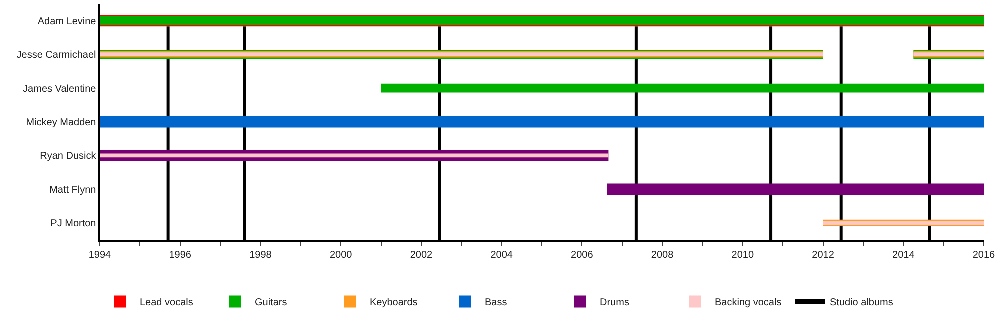 The width and height of the screenshot is (1000, 320). What do you see at coordinates (496, 303) in the screenshot?
I see `legend-label: Bass` at bounding box center [496, 303].